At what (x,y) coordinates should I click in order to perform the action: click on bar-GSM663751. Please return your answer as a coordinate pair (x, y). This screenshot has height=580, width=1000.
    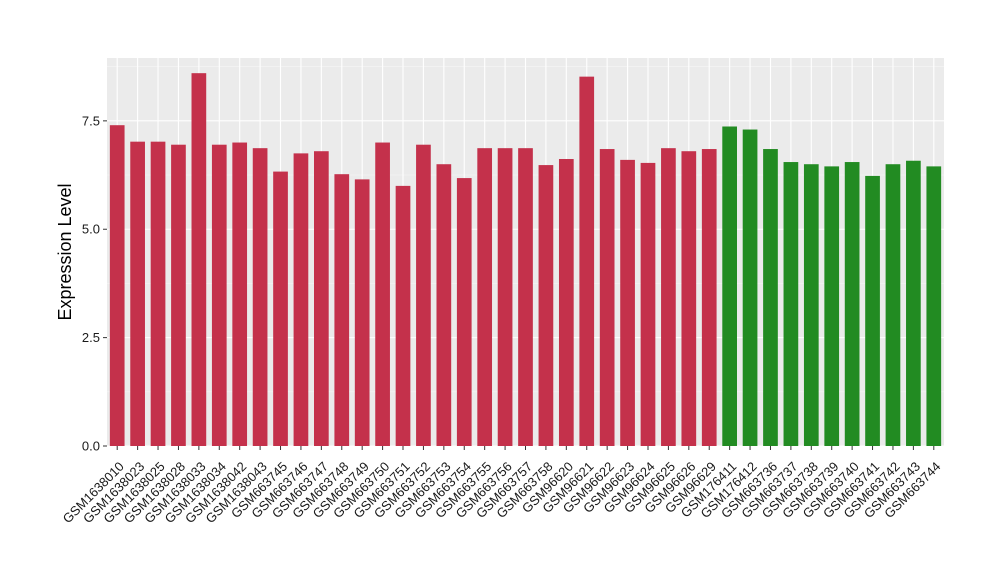
    Looking at the image, I should click on (403, 315).